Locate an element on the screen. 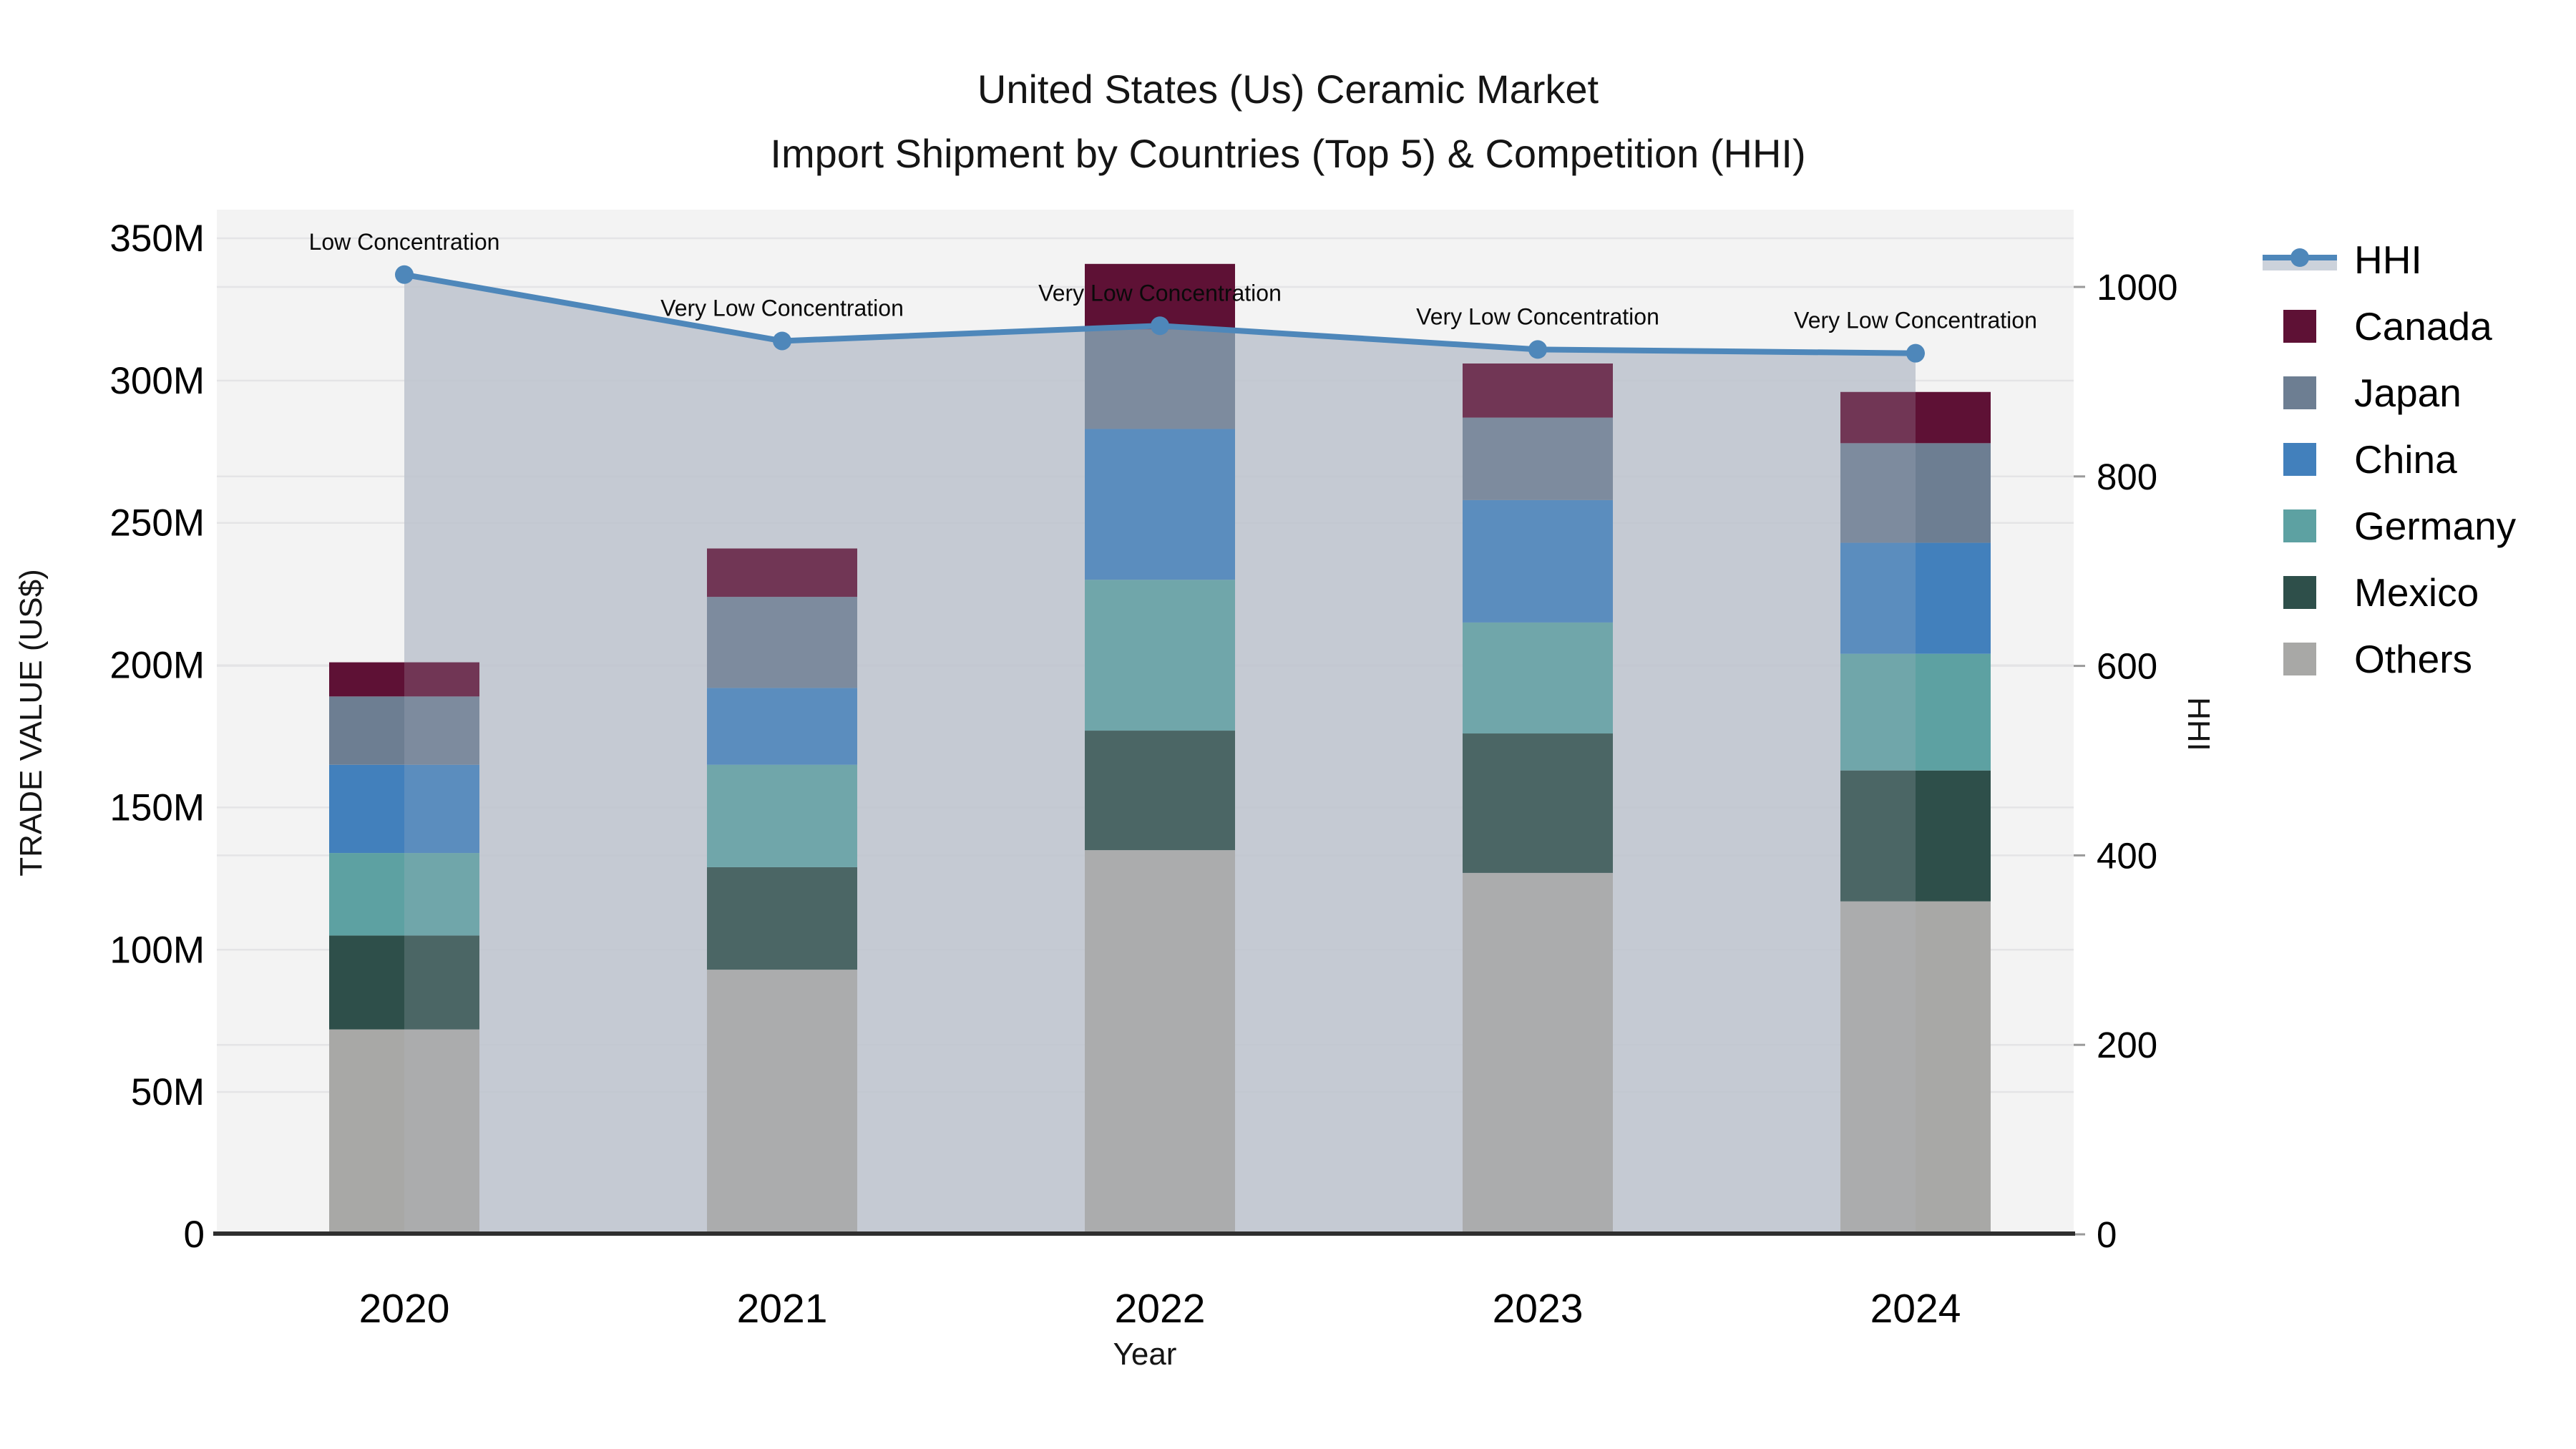 This screenshot has height=1449, width=2576. bar-segment-2022-japan is located at coordinates (1160, 379).